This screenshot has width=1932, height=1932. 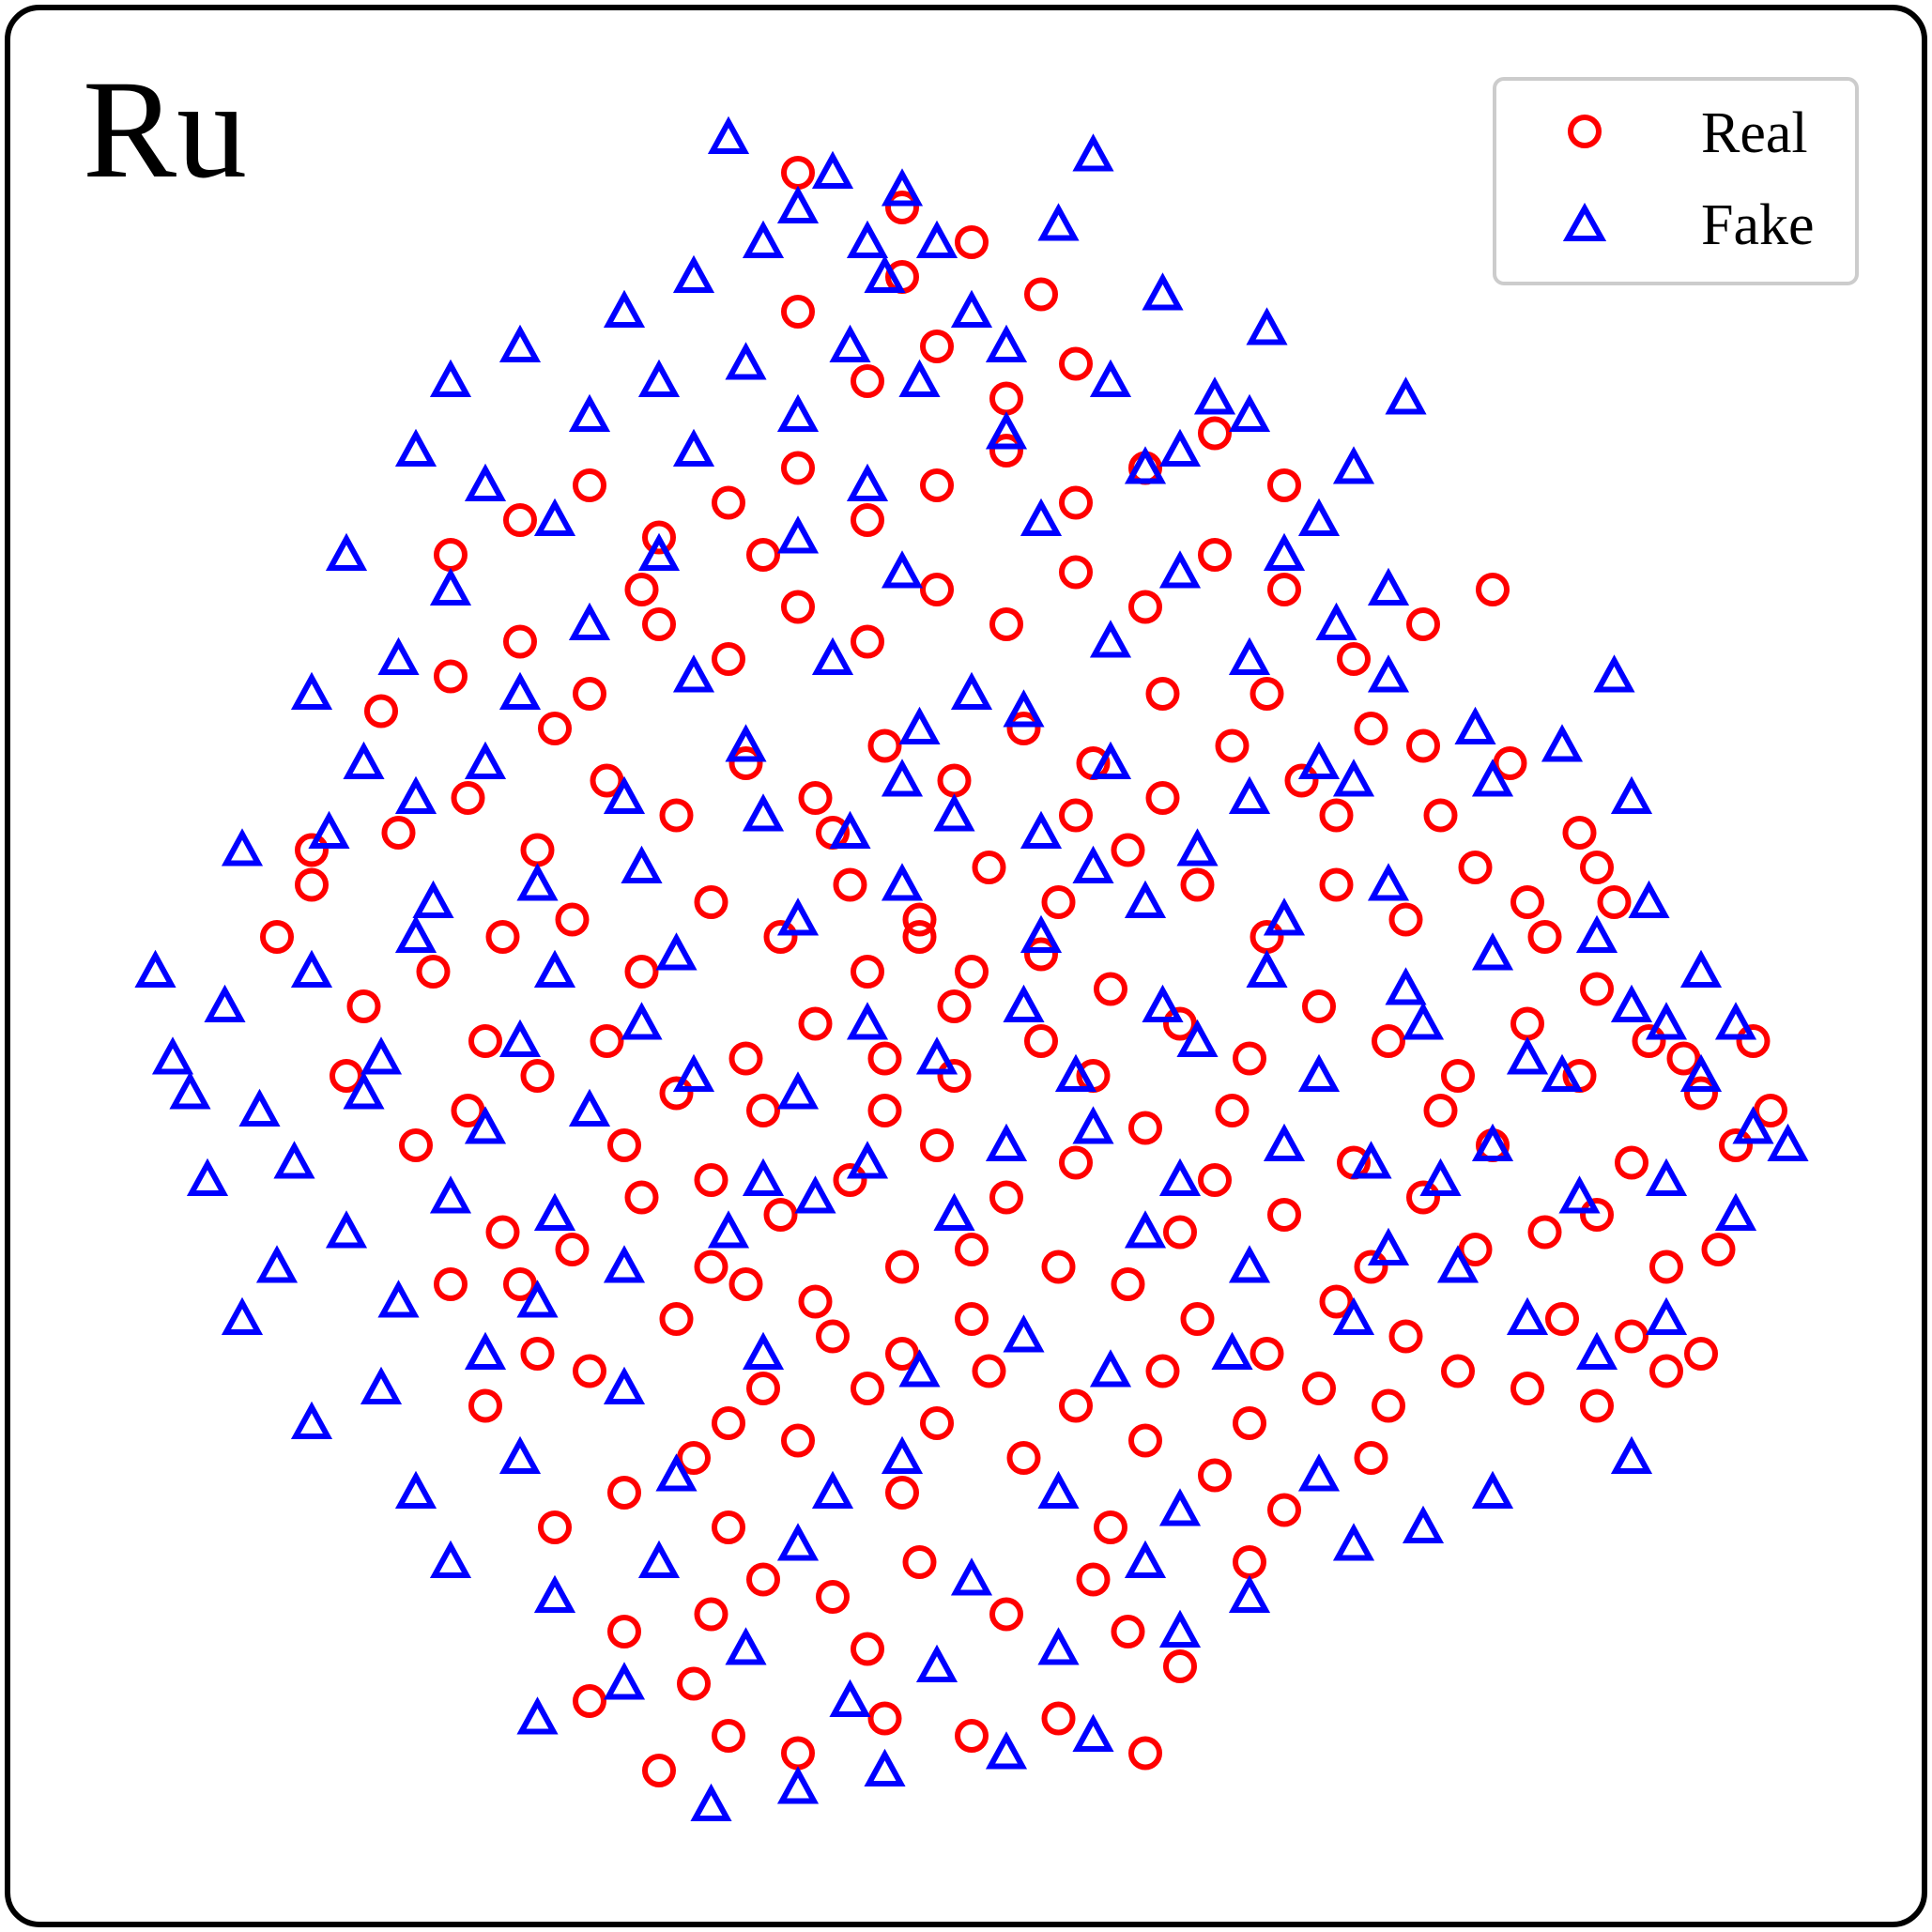 I want to click on legend-real-circle-icon, so click(x=1585, y=132).